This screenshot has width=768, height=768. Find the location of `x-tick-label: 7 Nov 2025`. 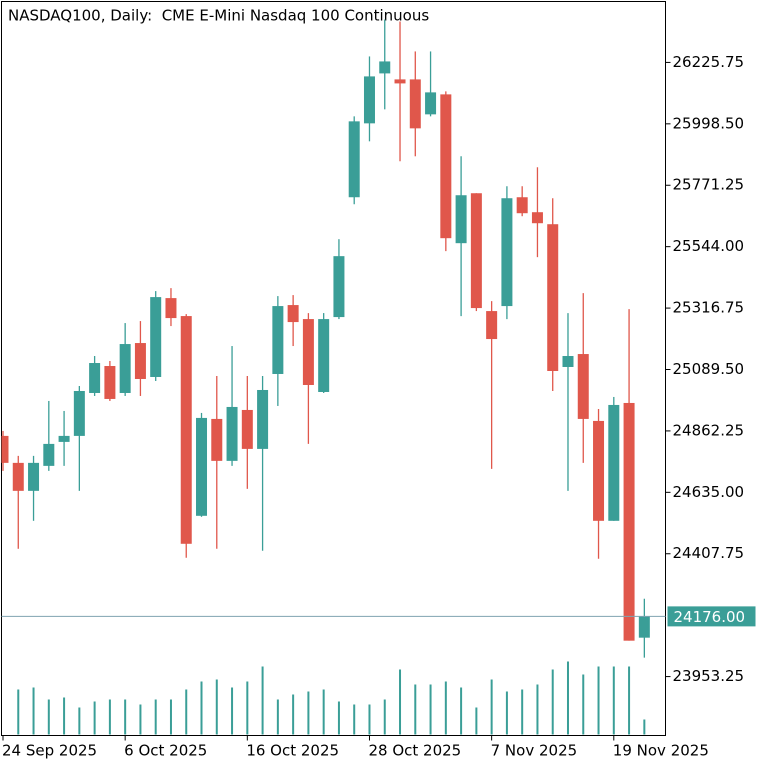

x-tick-label: 7 Nov 2025 is located at coordinates (534, 751).